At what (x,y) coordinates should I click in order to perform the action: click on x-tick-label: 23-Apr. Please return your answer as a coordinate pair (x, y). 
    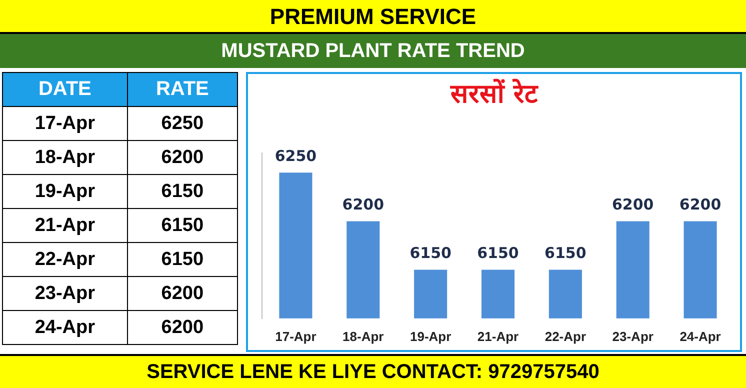
    Looking at the image, I should click on (633, 336).